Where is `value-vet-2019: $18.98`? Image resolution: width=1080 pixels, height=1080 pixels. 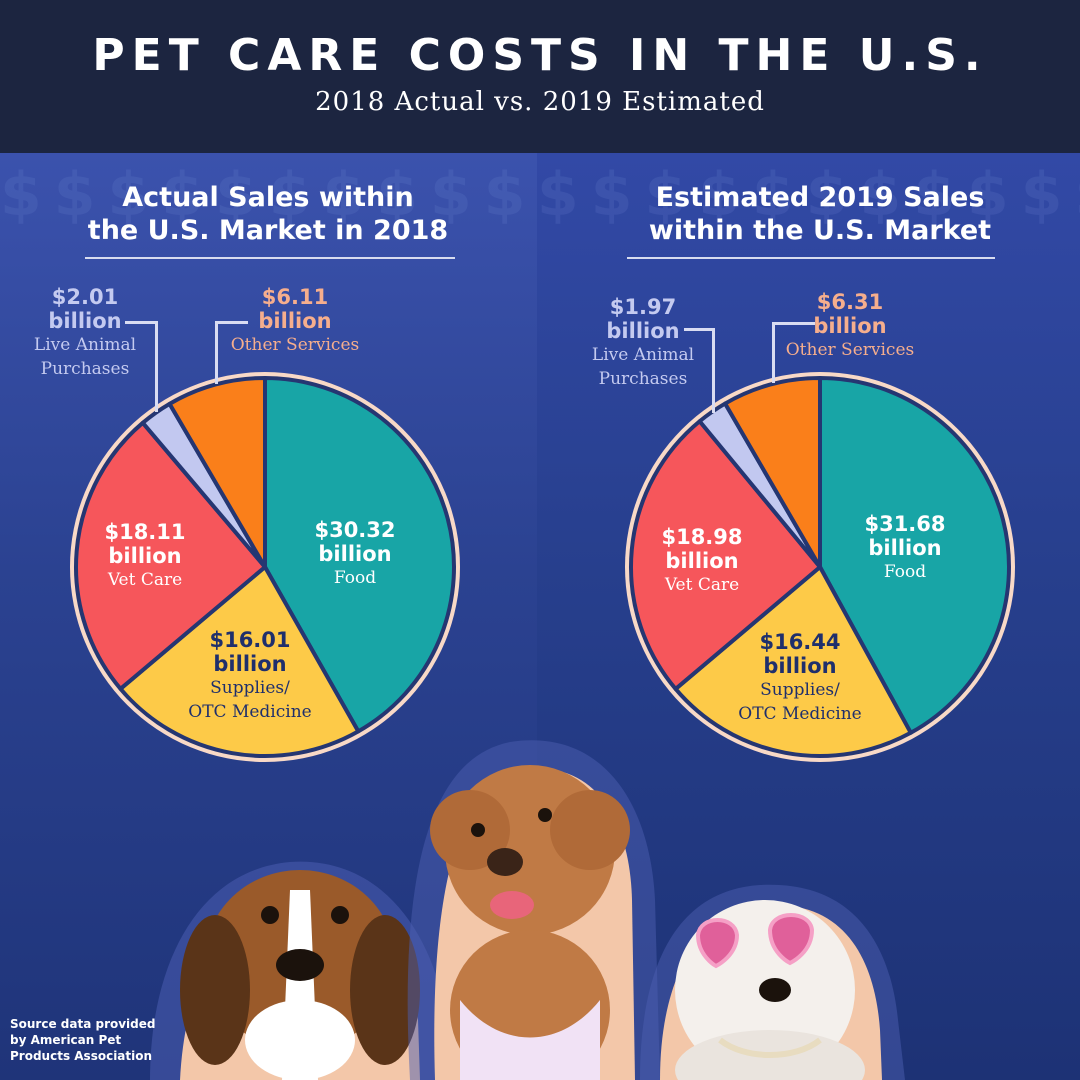
value-vet-2019: $18.98 is located at coordinates (702, 537).